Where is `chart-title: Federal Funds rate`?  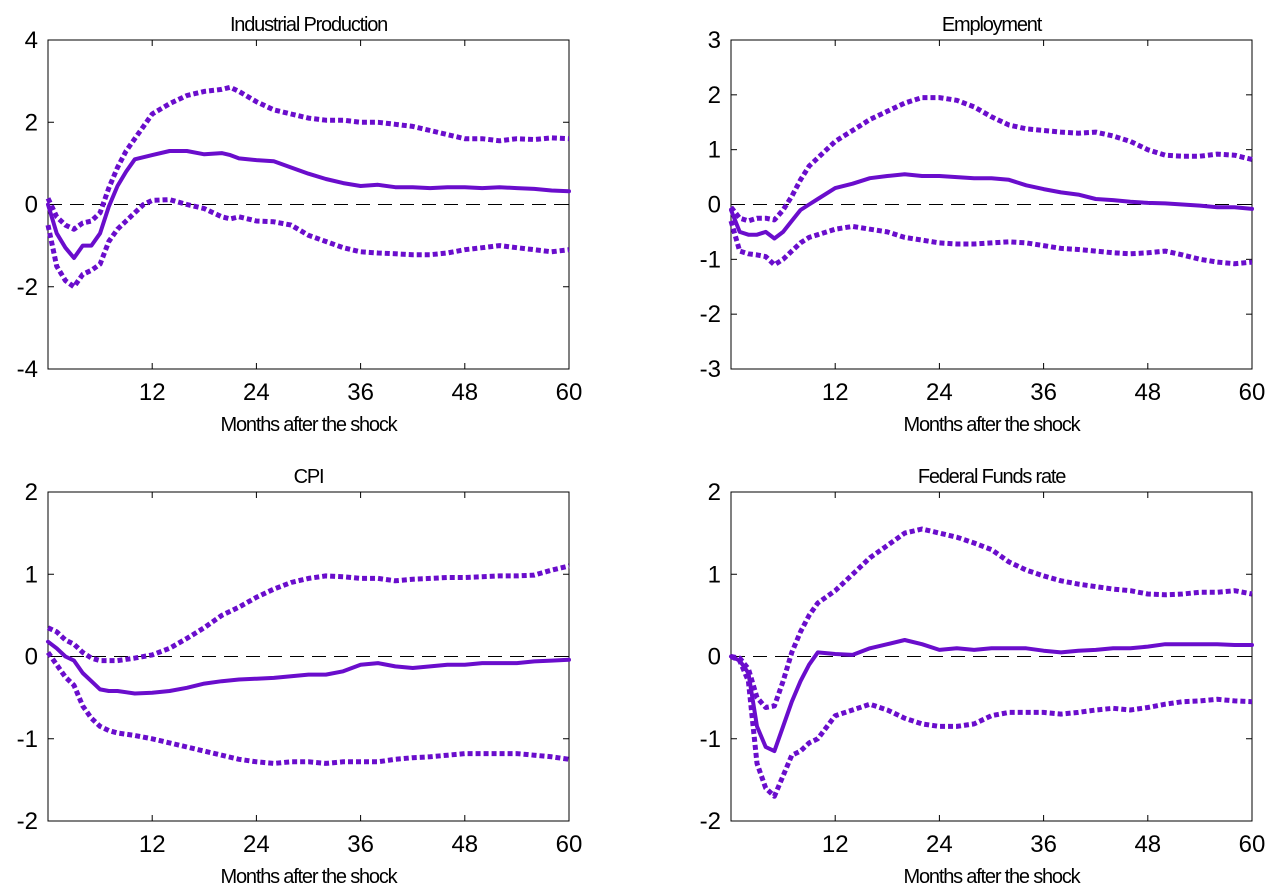
chart-title: Federal Funds rate is located at coordinates (992, 477).